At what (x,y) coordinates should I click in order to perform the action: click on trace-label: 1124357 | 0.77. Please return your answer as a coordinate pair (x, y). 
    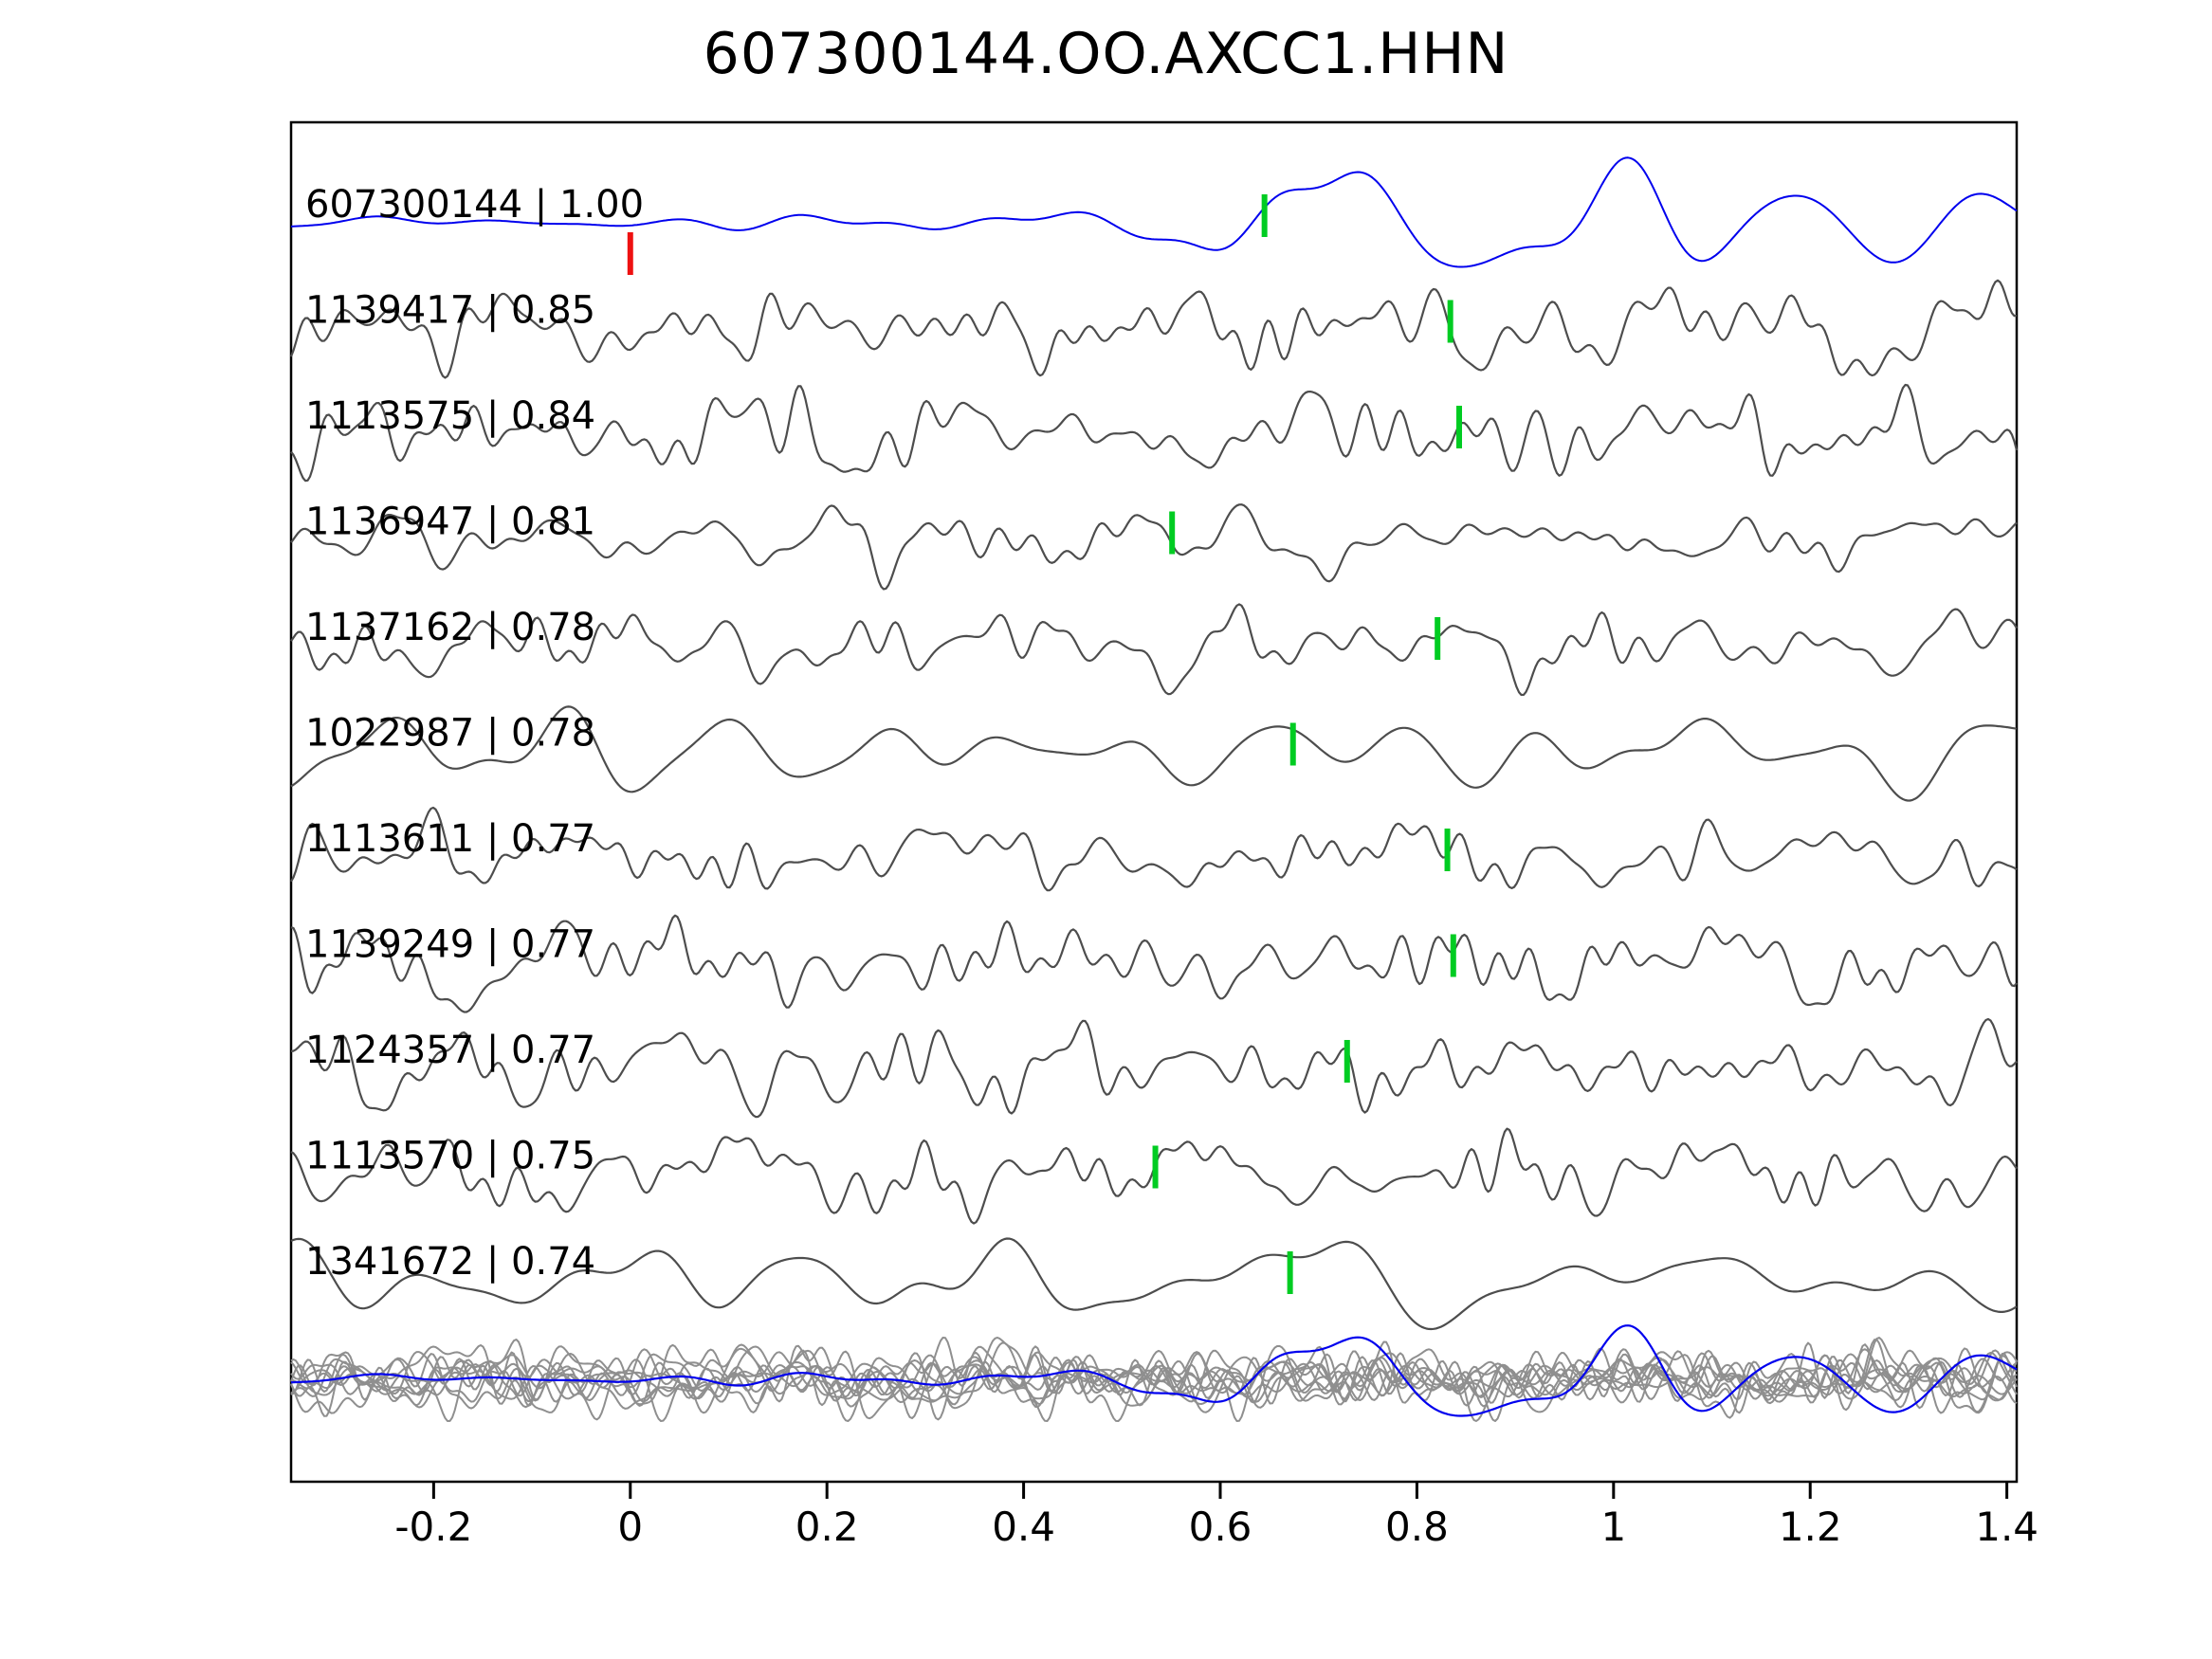
    Looking at the image, I should click on (450, 1050).